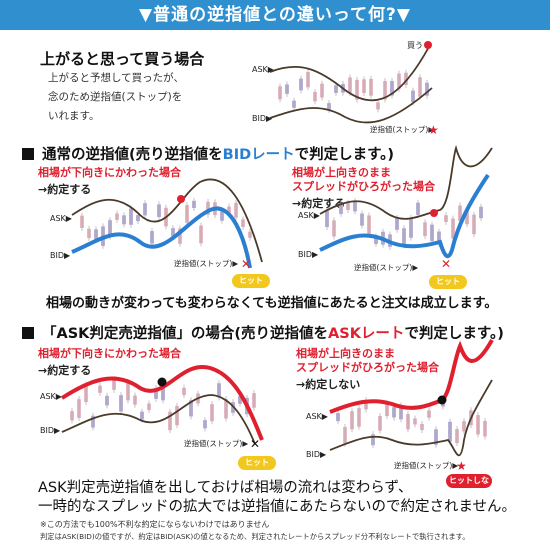 This screenshot has width=550, height=549. What do you see at coordinates (350, 73) in the screenshot?
I see `intro-ask-curve` at bounding box center [350, 73].